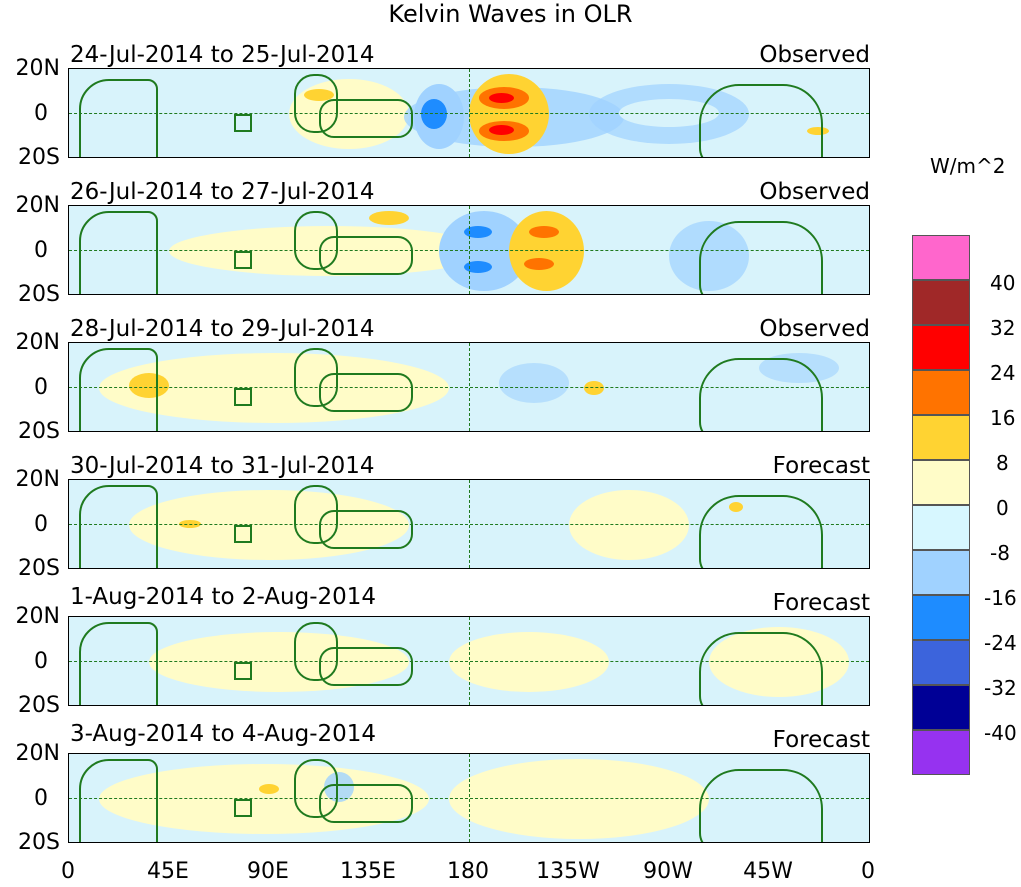 This screenshot has width=1021, height=887. What do you see at coordinates (668, 871) in the screenshot?
I see `lon-tick-90w: 90W` at bounding box center [668, 871].